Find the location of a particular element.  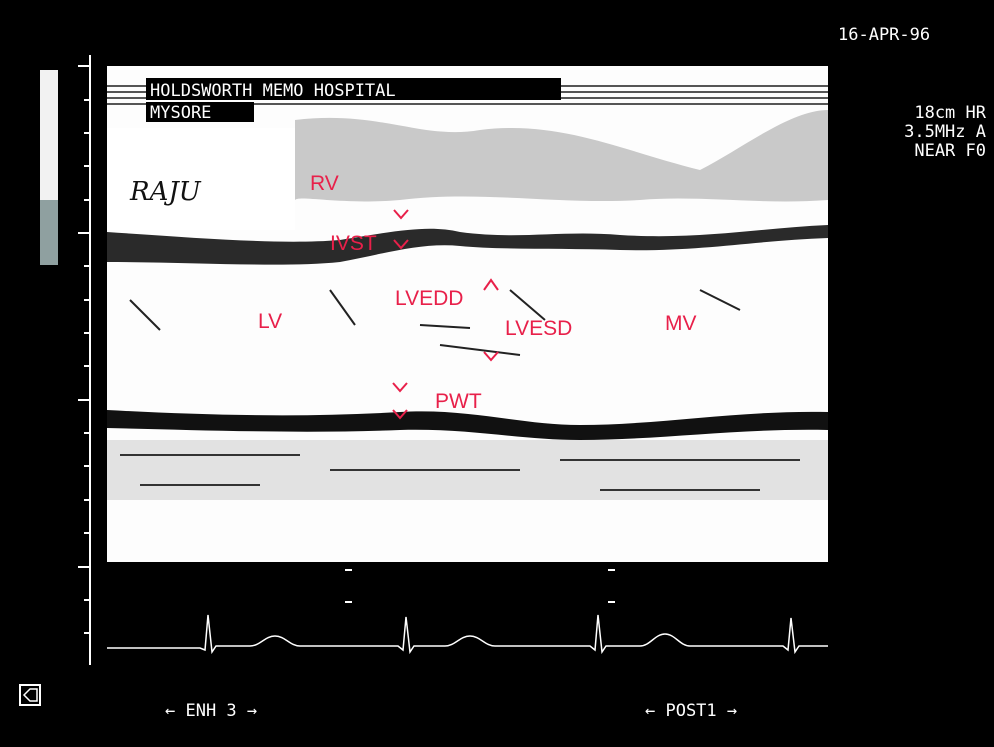

name-box is located at coordinates (201, 179).